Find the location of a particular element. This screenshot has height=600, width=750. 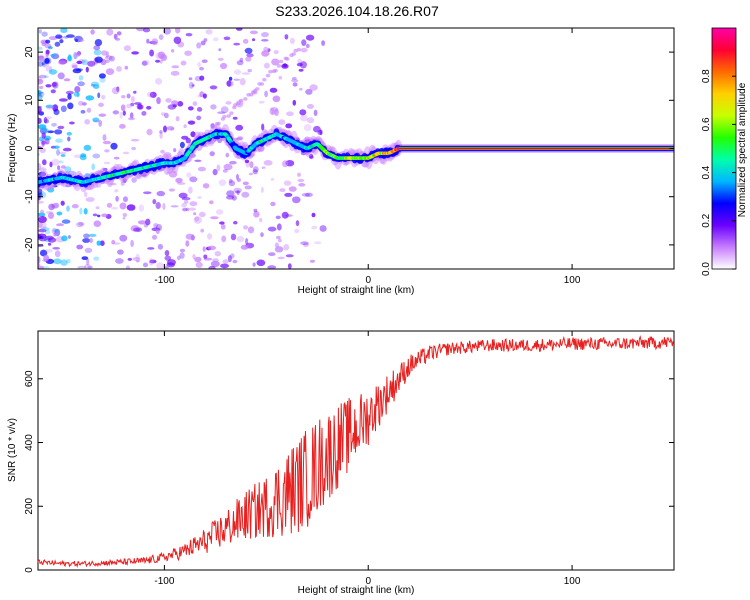

colorbar-gradient is located at coordinates (724, 148).